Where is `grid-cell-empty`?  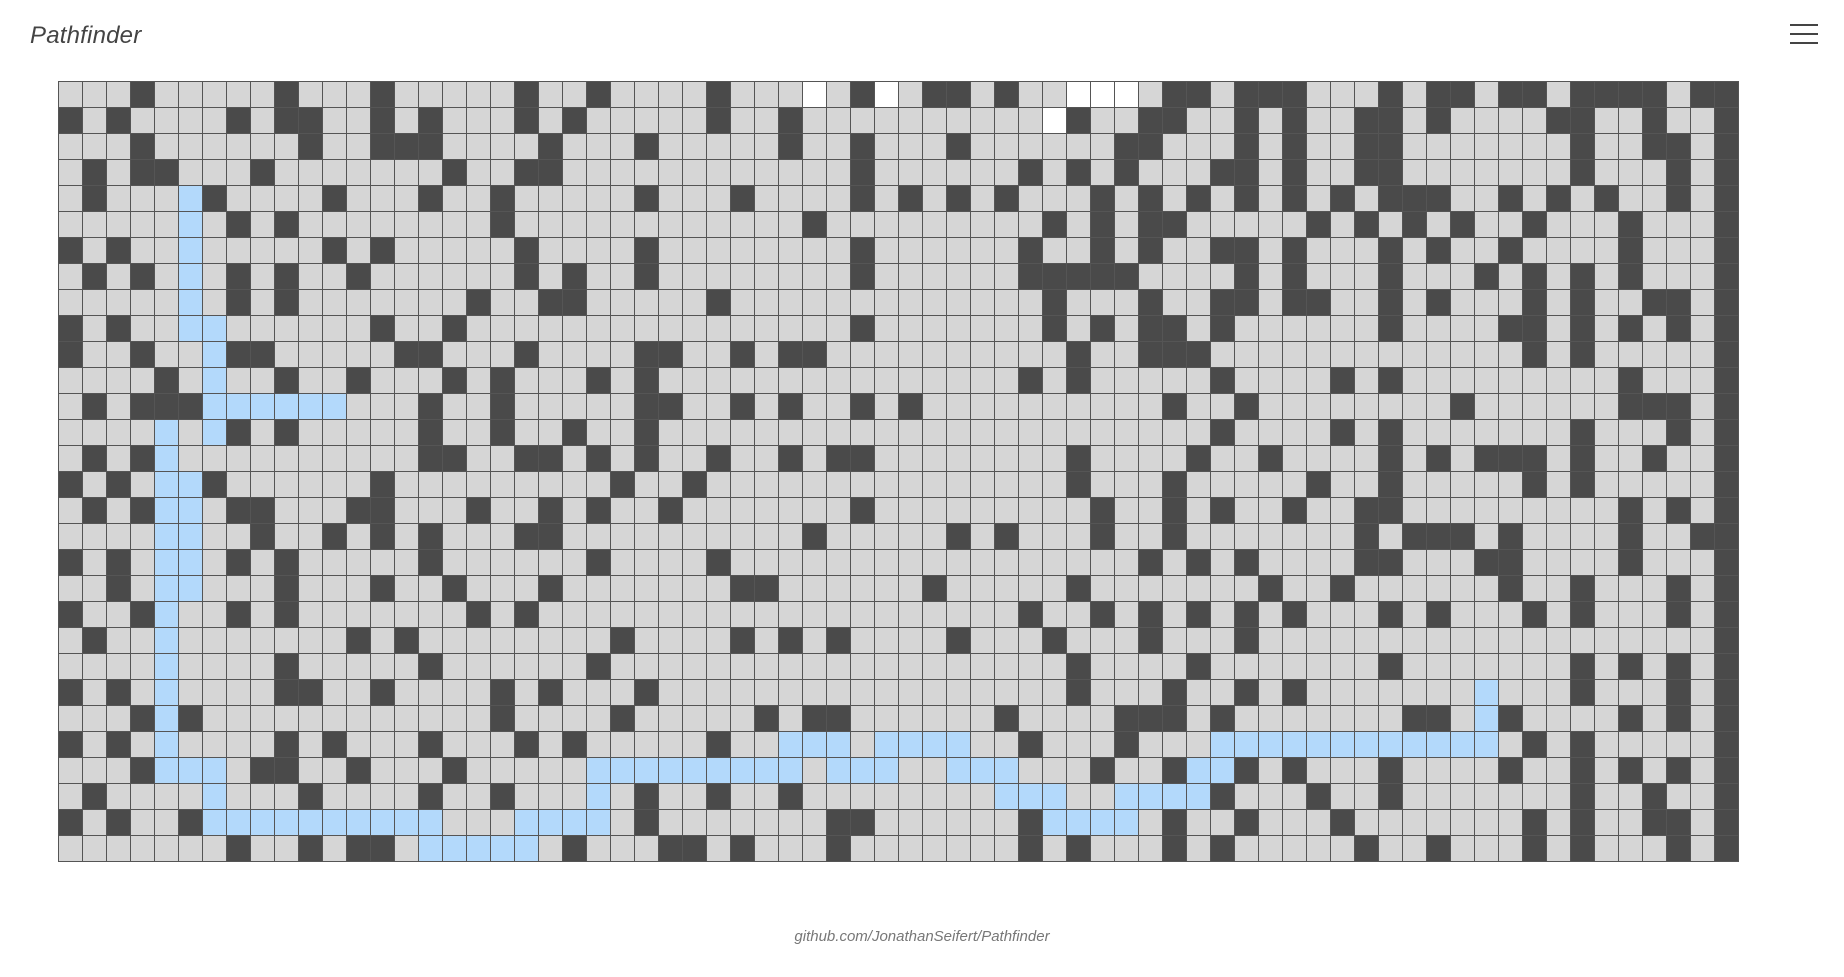 grid-cell-empty is located at coordinates (1055, 121).